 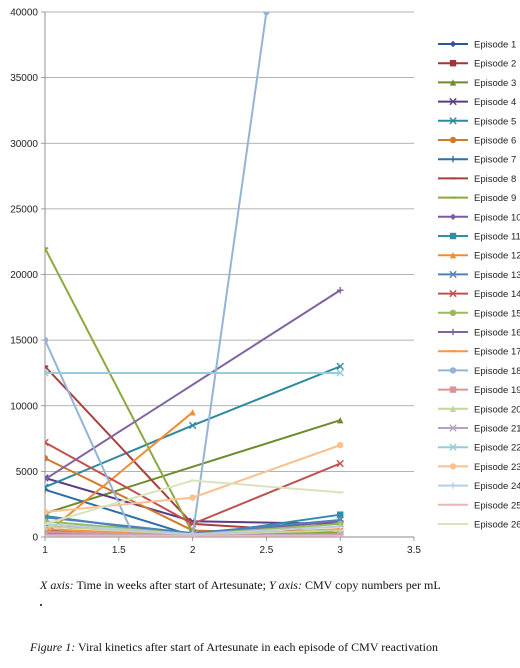 What do you see at coordinates (24, 13) in the screenshot?
I see `y-tick-label: 40000` at bounding box center [24, 13].